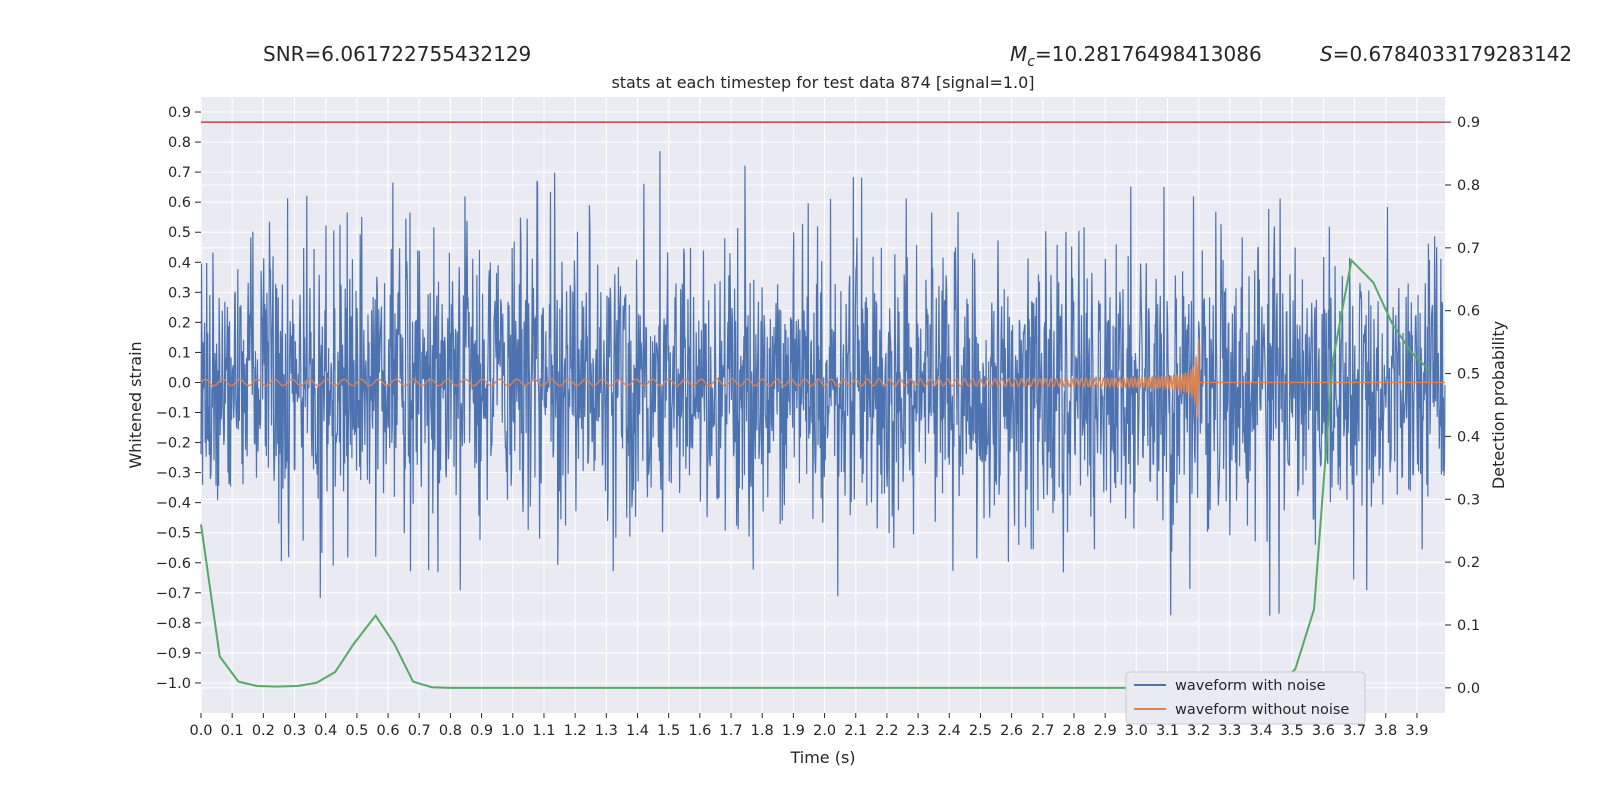  What do you see at coordinates (1462, 406) in the screenshot?
I see `y2-axis-ticks: 0.9 0.8 0.7 0.6 0.5 0.4 0.3 0.2 0.1 0.0` at bounding box center [1462, 406].